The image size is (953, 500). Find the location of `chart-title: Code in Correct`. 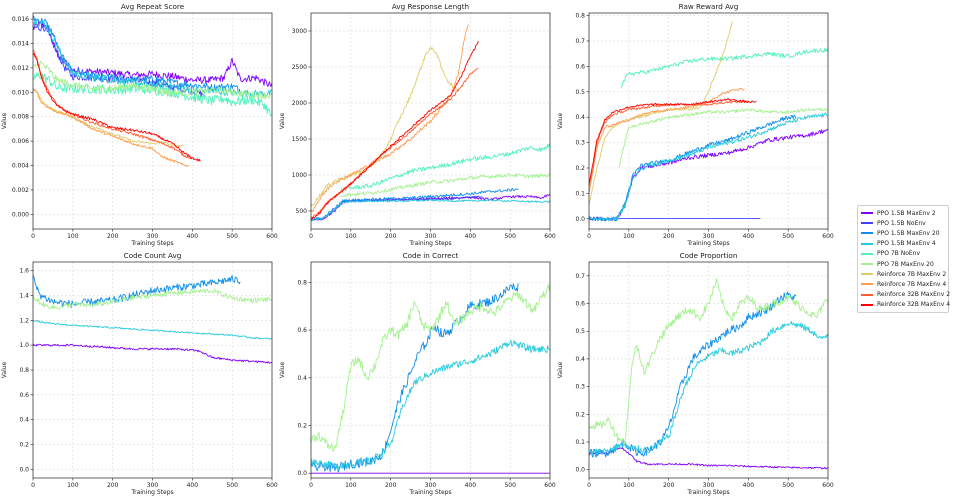

chart-title: Code in Correct is located at coordinates (431, 255).